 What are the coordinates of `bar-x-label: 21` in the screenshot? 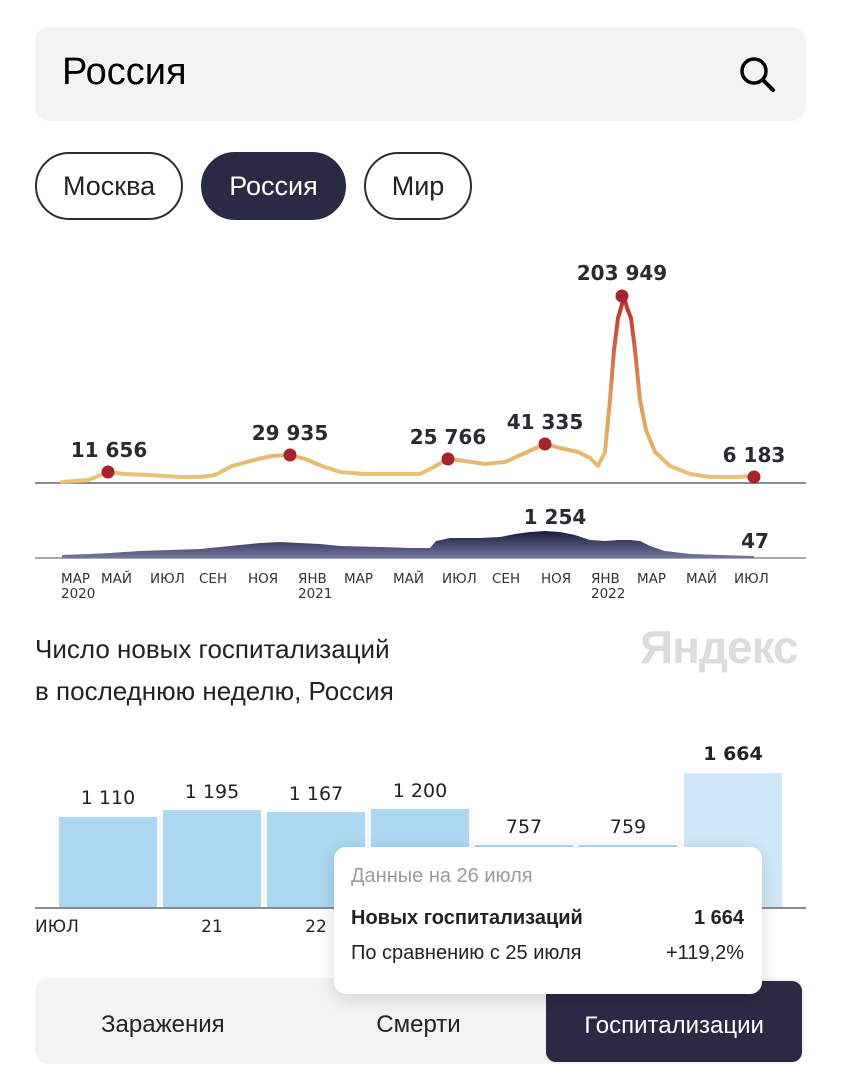 It's located at (212, 927).